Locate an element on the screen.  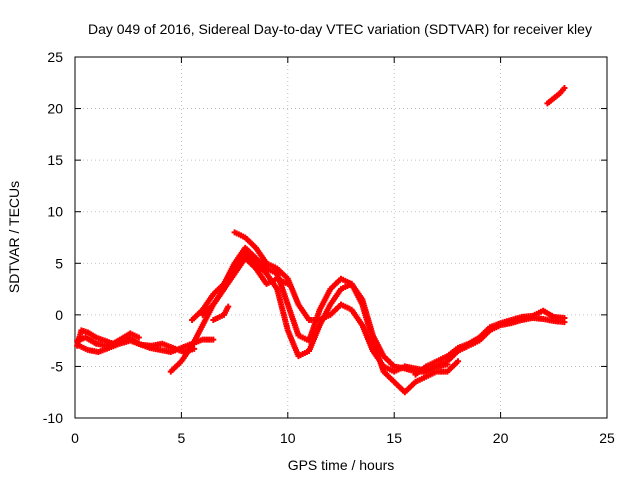
x-tick-label: 20 is located at coordinates (501, 438).